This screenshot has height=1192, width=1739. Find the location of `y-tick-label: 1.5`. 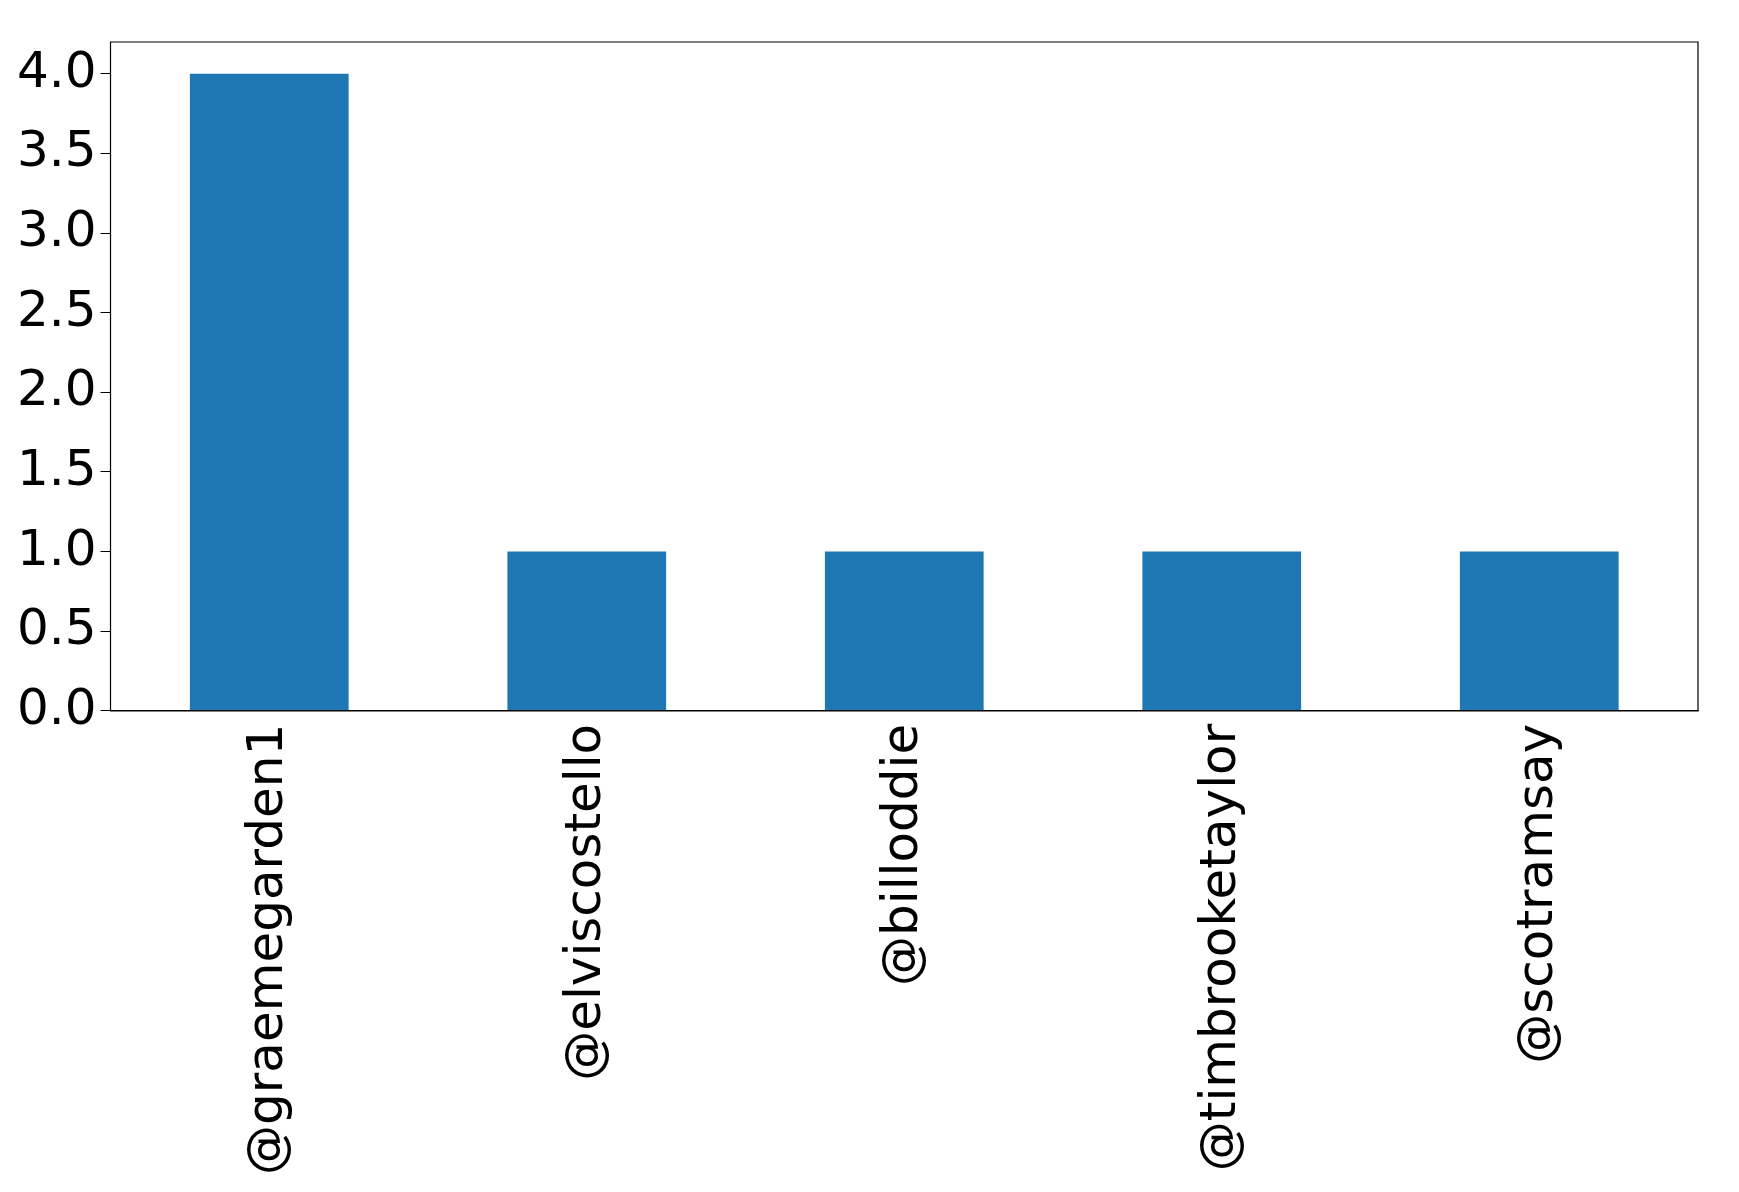

y-tick-label: 1.5 is located at coordinates (56, 467).